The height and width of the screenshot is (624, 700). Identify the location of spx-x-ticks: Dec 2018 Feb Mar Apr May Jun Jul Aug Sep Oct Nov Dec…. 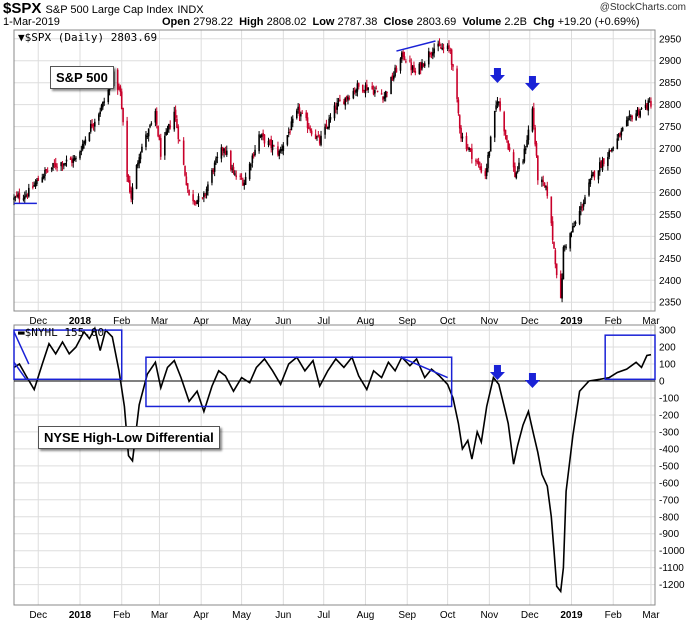
(344, 321).